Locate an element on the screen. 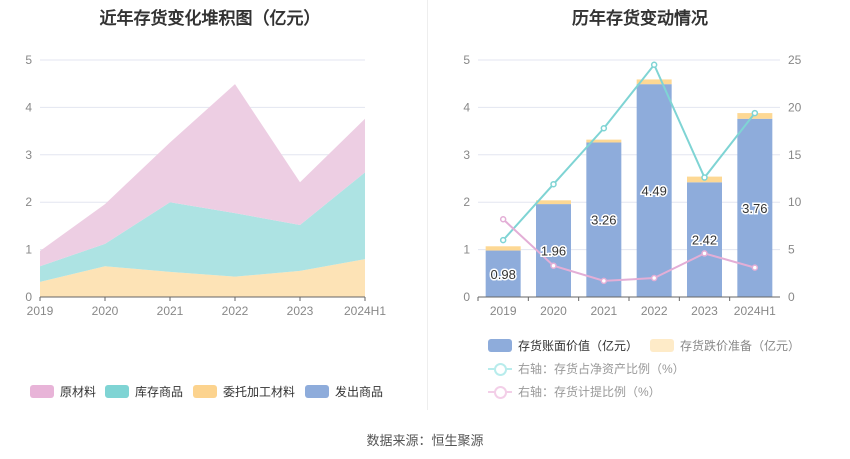 The height and width of the screenshot is (459, 850). legend-item: 原材料 is located at coordinates (63, 391).